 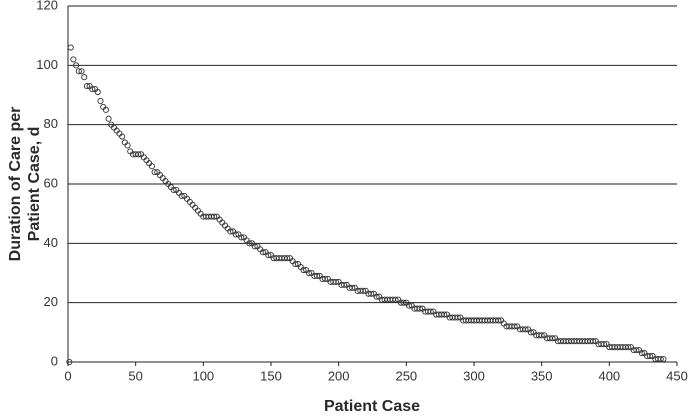 I want to click on x-tick-label: 150, so click(x=271, y=375).